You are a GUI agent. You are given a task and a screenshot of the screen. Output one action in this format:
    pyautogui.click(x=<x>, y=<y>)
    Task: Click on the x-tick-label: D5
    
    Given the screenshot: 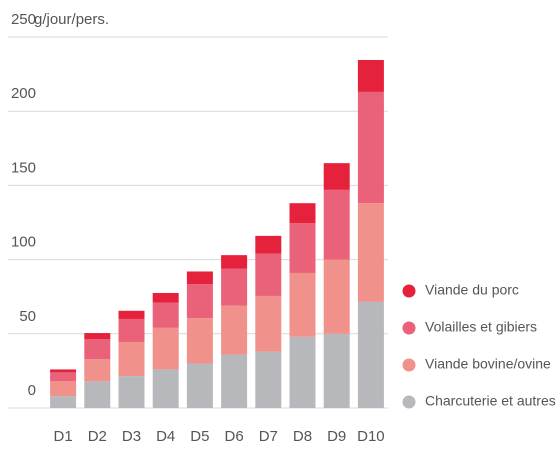 What is the action you would take?
    pyautogui.click(x=199, y=436)
    